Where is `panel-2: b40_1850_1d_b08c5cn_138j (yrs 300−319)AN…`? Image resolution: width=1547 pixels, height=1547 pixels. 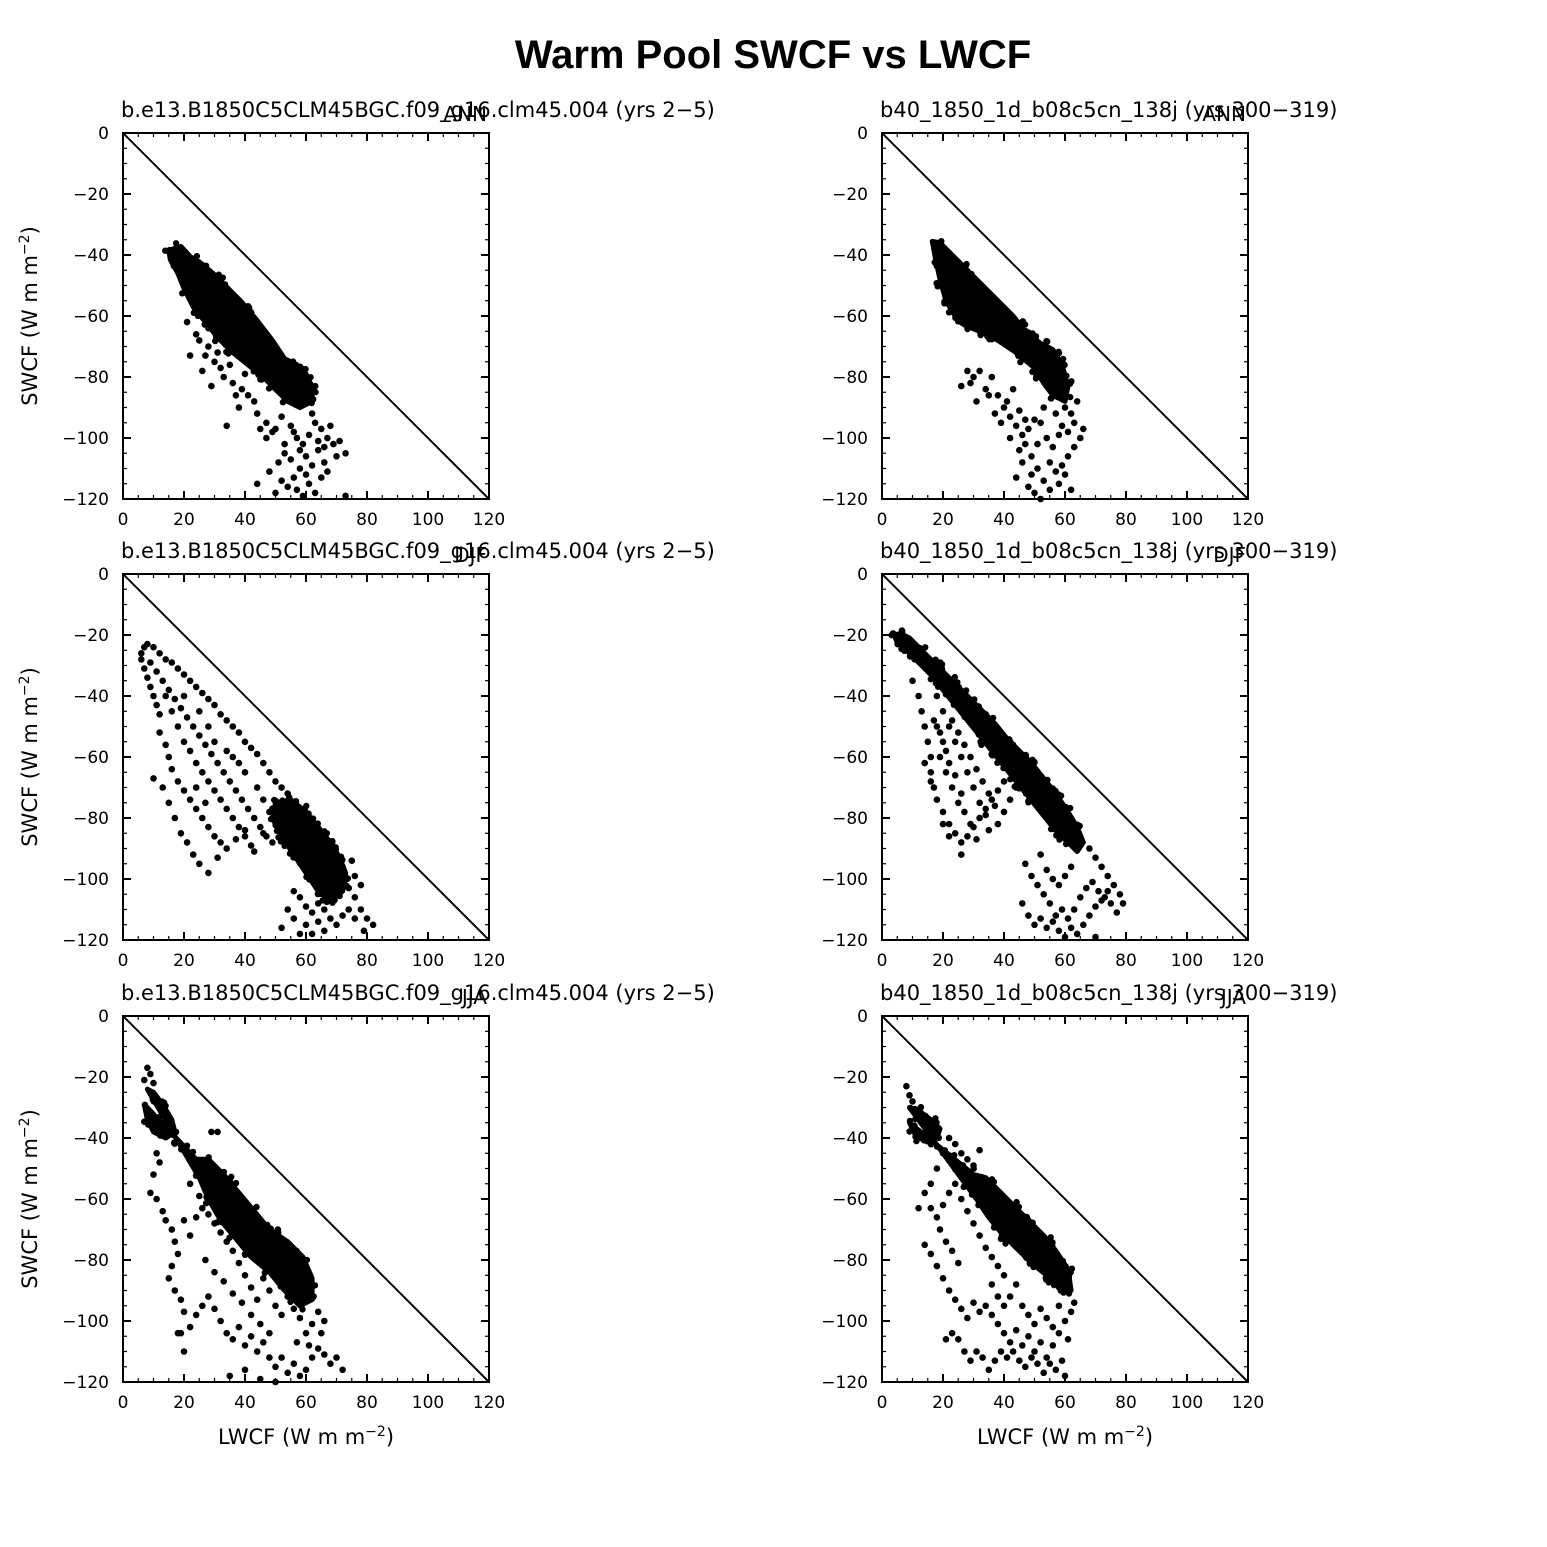 panel-2: b40_1850_1d_b08c5cn_138j (yrs 300−319)AN… is located at coordinates (1079, 314).